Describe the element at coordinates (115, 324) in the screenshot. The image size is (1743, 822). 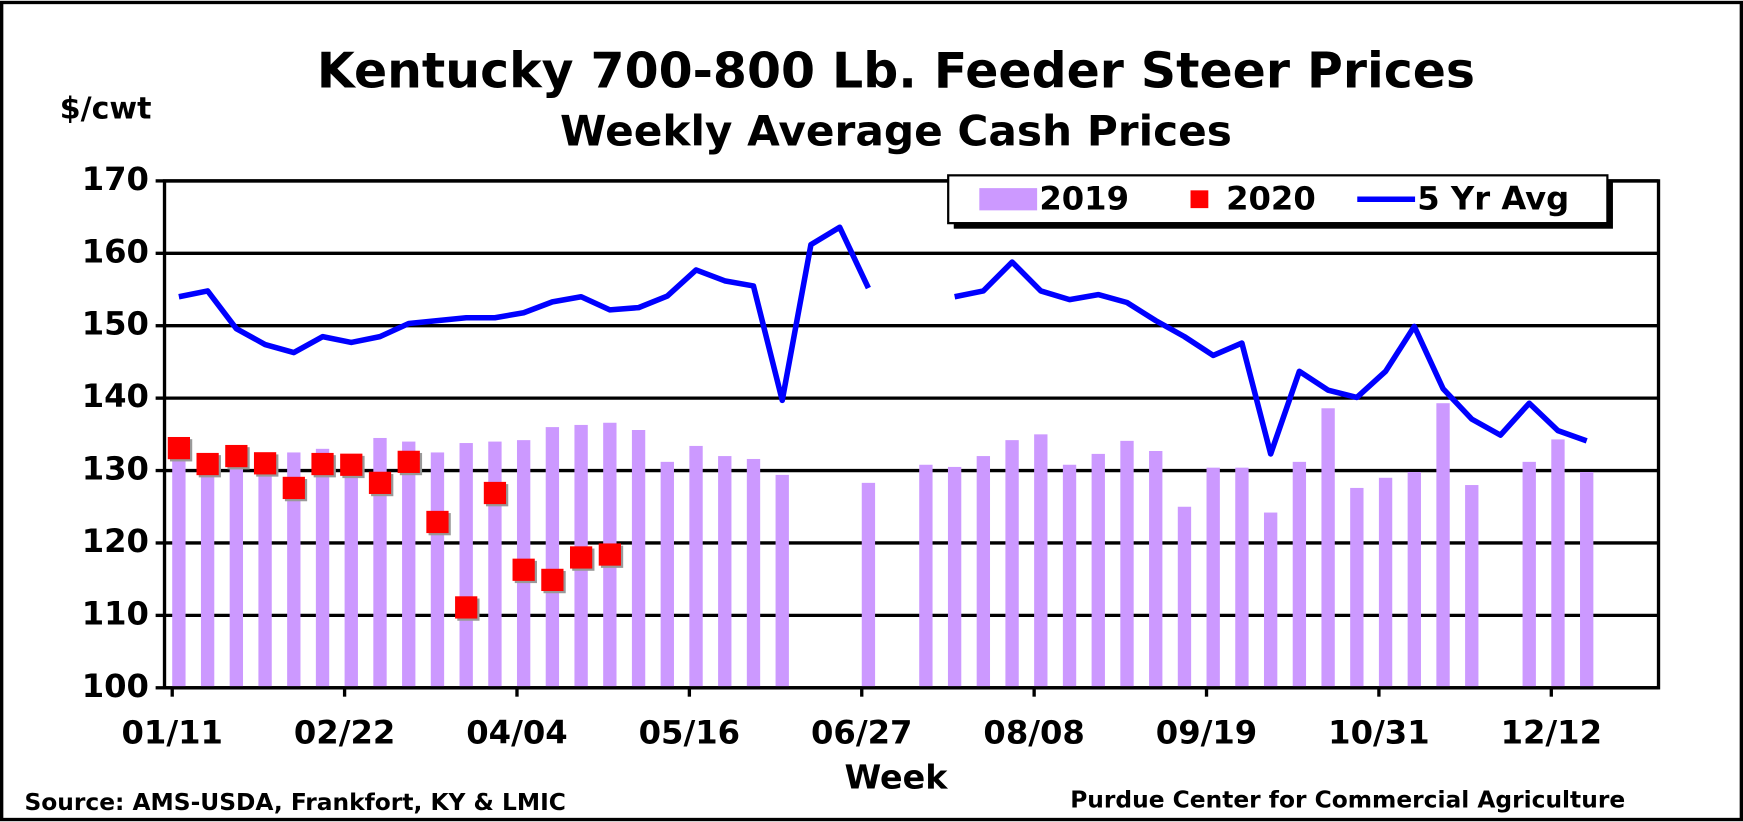
I see `y-tick-label: 150` at that location.